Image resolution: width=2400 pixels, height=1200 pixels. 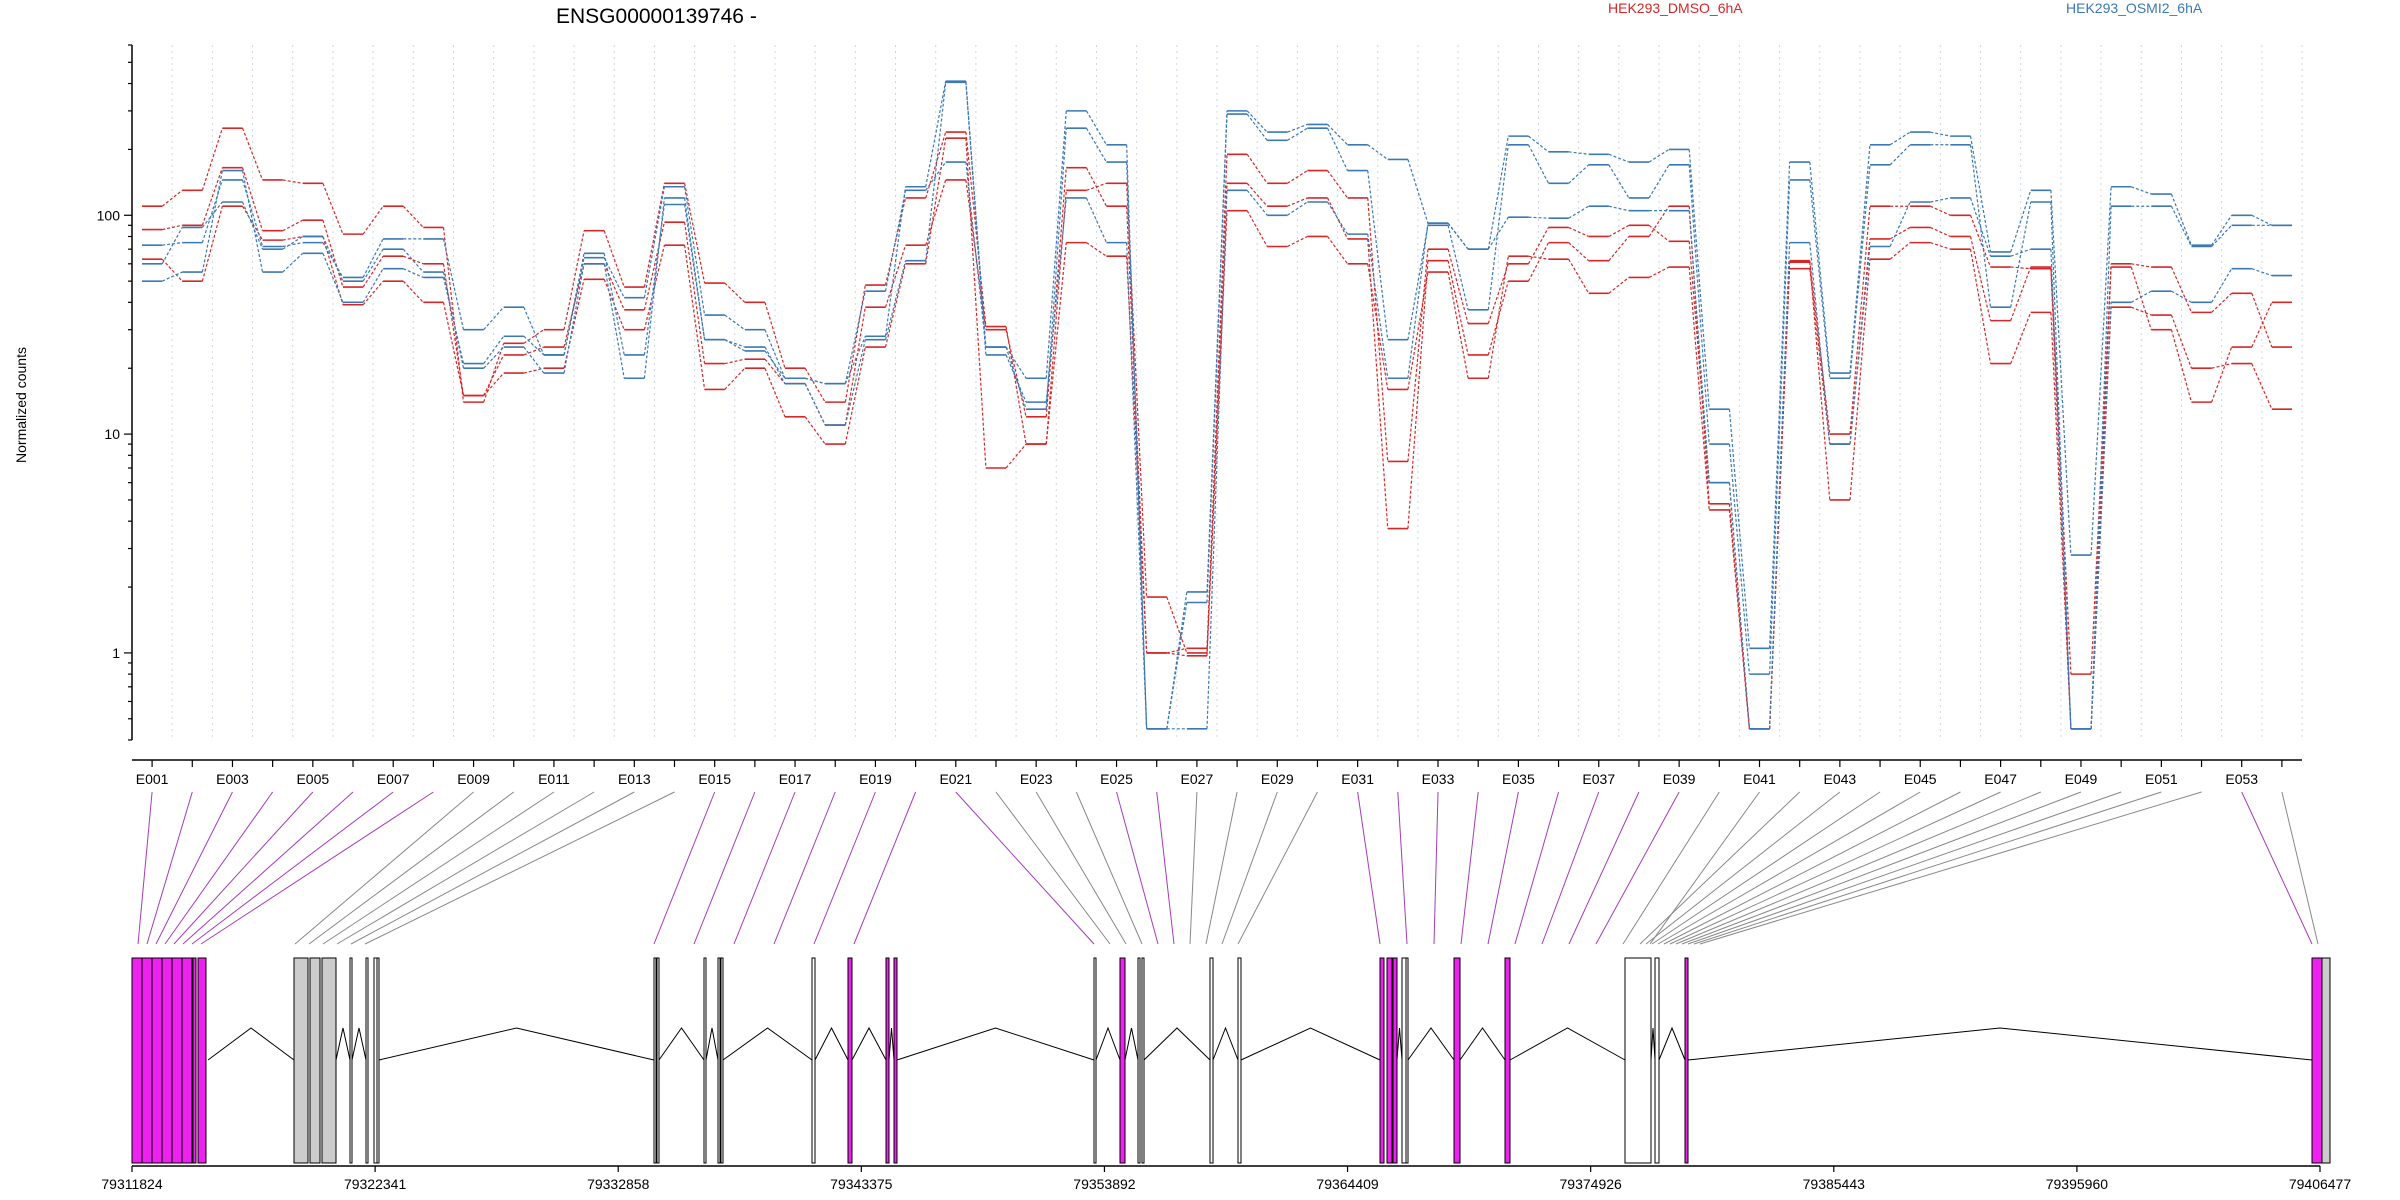 What do you see at coordinates (1679, 779) in the screenshot?
I see `x-tick-label: E039` at bounding box center [1679, 779].